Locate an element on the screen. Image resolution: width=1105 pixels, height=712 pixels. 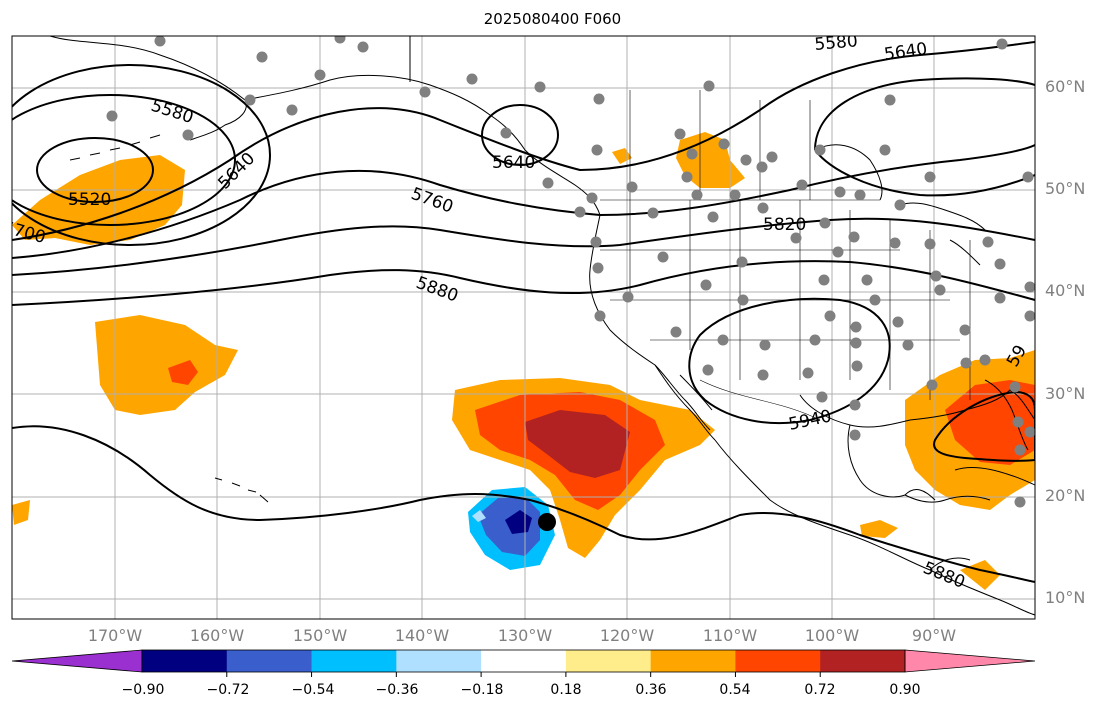
colorbar-tick-label: −0.36 is located at coordinates (397, 690).